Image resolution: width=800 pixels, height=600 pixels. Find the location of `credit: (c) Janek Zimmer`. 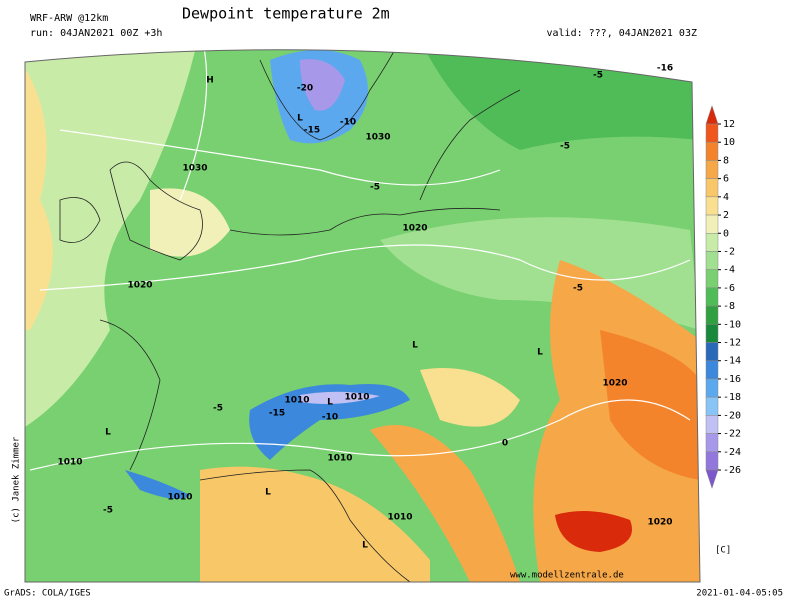

credit: (c) Janek Zimmer is located at coordinates (17, 479).